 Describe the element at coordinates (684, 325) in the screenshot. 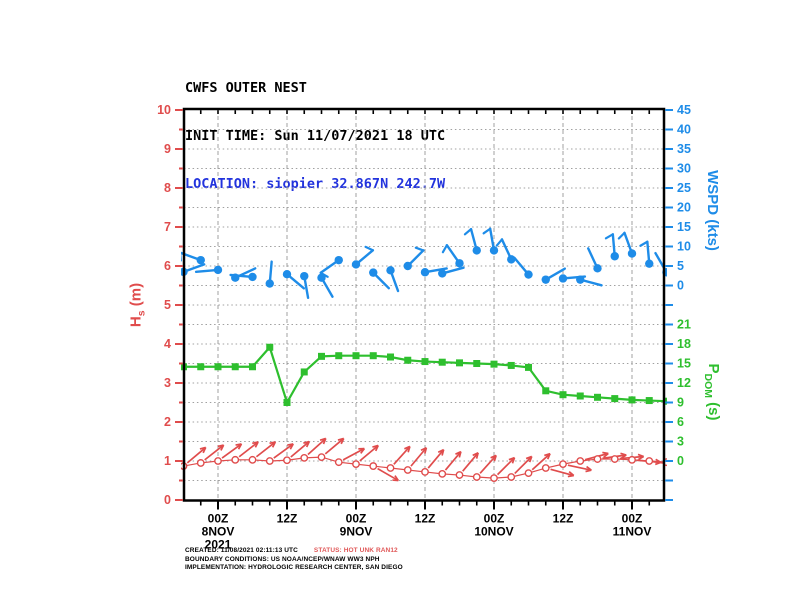

I see `svg-text: 21` at that location.